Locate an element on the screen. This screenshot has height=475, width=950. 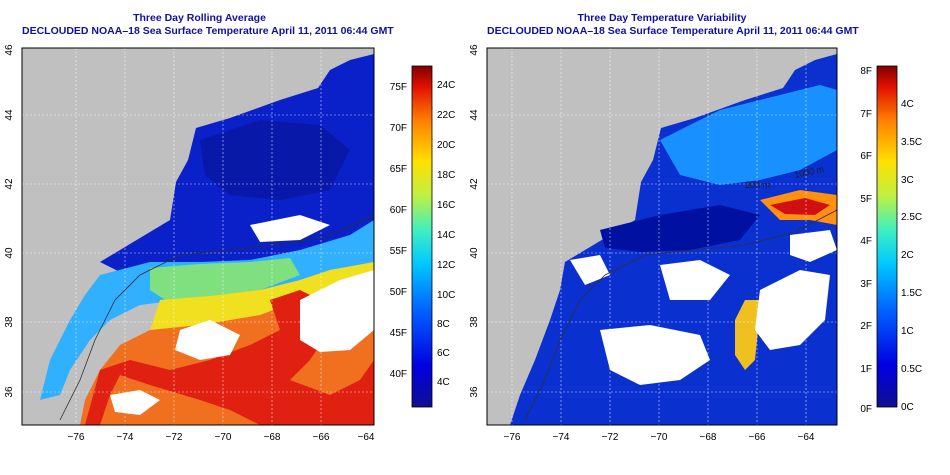
left-x-tick: −68 is located at coordinates (272, 437).